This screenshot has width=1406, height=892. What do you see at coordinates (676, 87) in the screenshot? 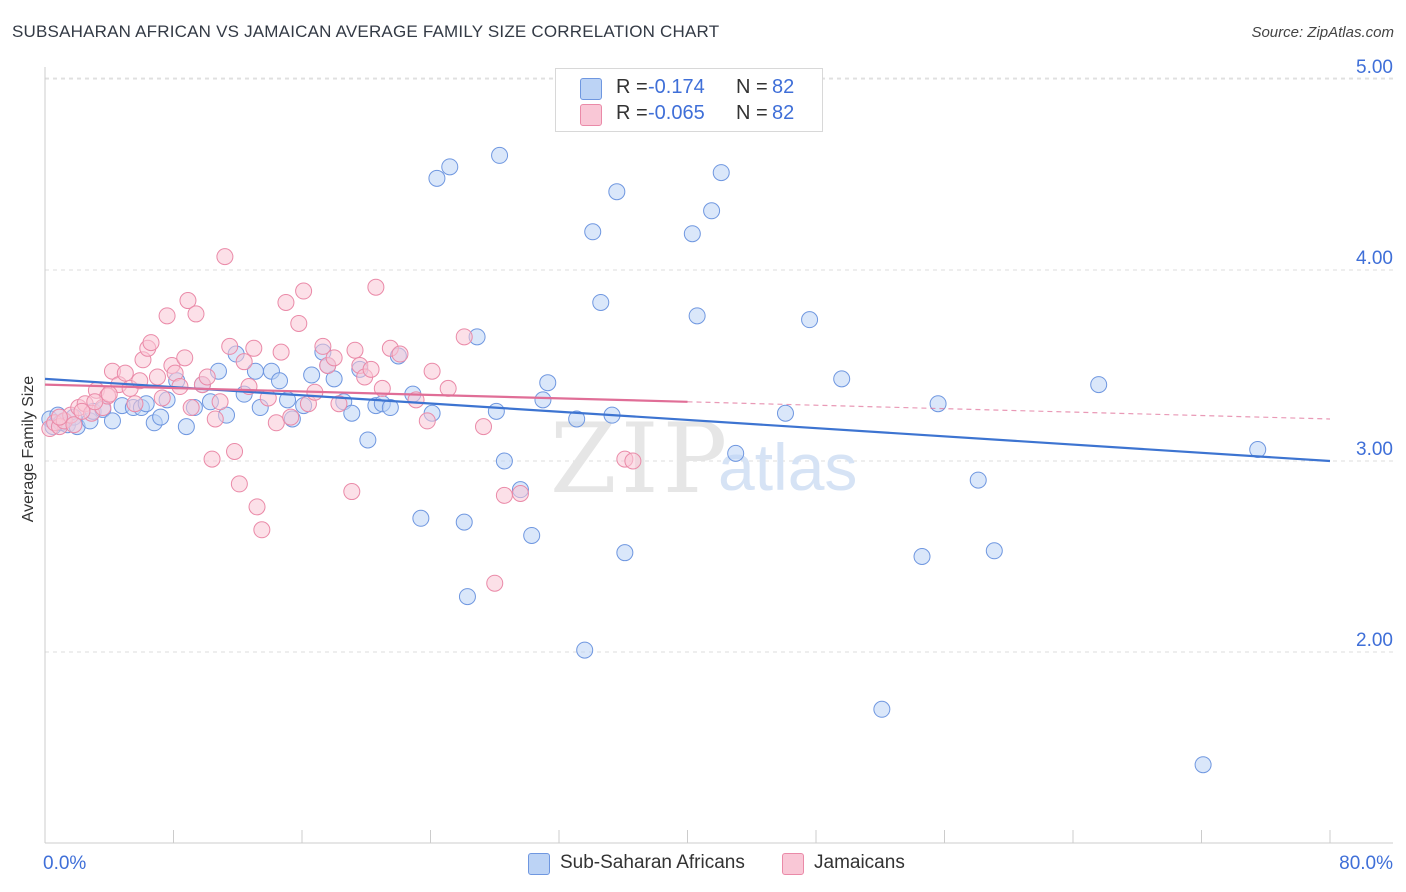
I see `r-value: -0.174` at bounding box center [676, 87].